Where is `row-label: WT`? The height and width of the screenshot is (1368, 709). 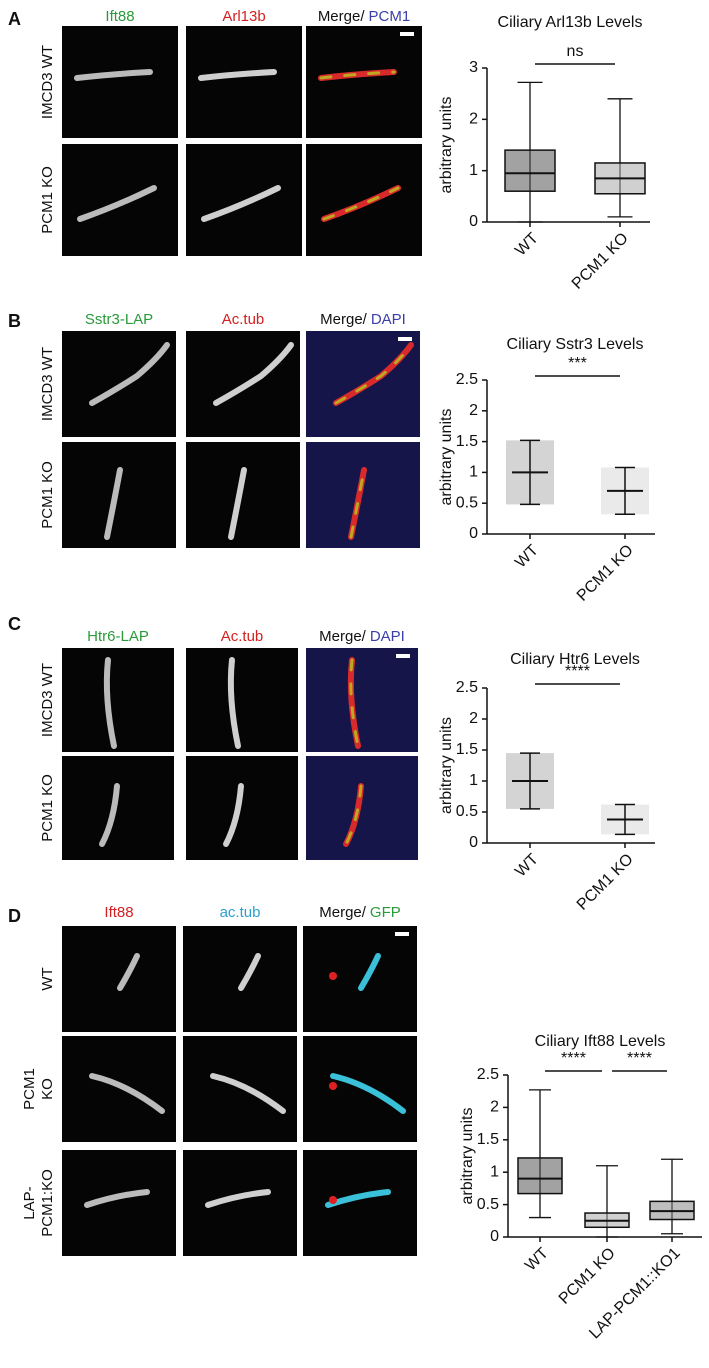 row-label: WT is located at coordinates (47, 978).